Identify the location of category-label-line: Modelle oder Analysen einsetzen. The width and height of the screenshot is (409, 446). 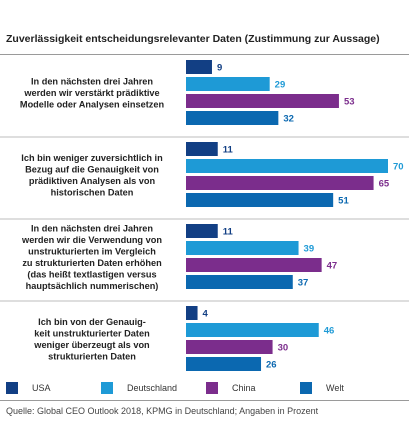
(92, 105).